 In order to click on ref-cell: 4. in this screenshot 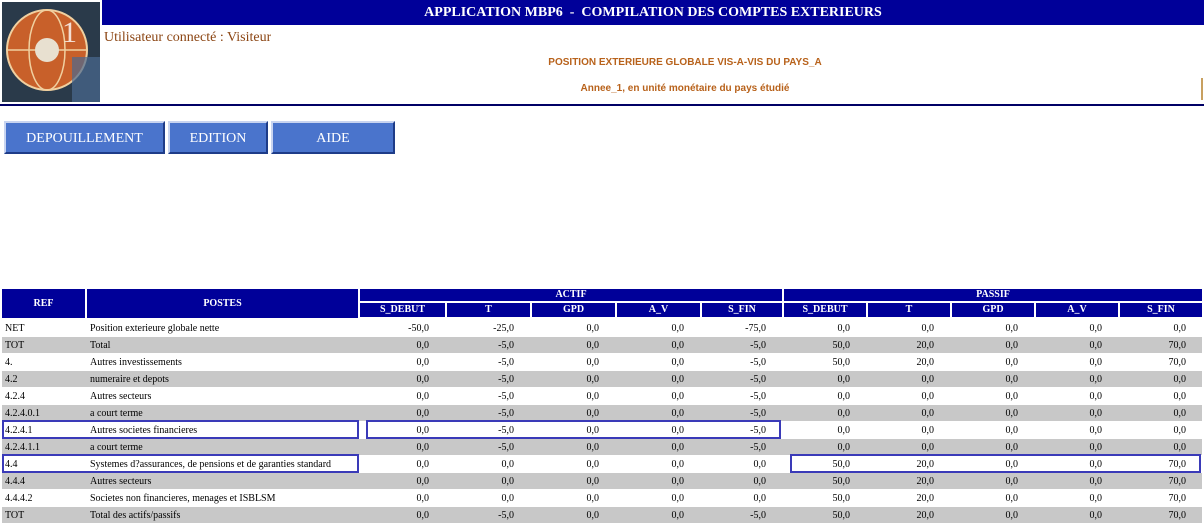, I will do `click(9, 362)`.